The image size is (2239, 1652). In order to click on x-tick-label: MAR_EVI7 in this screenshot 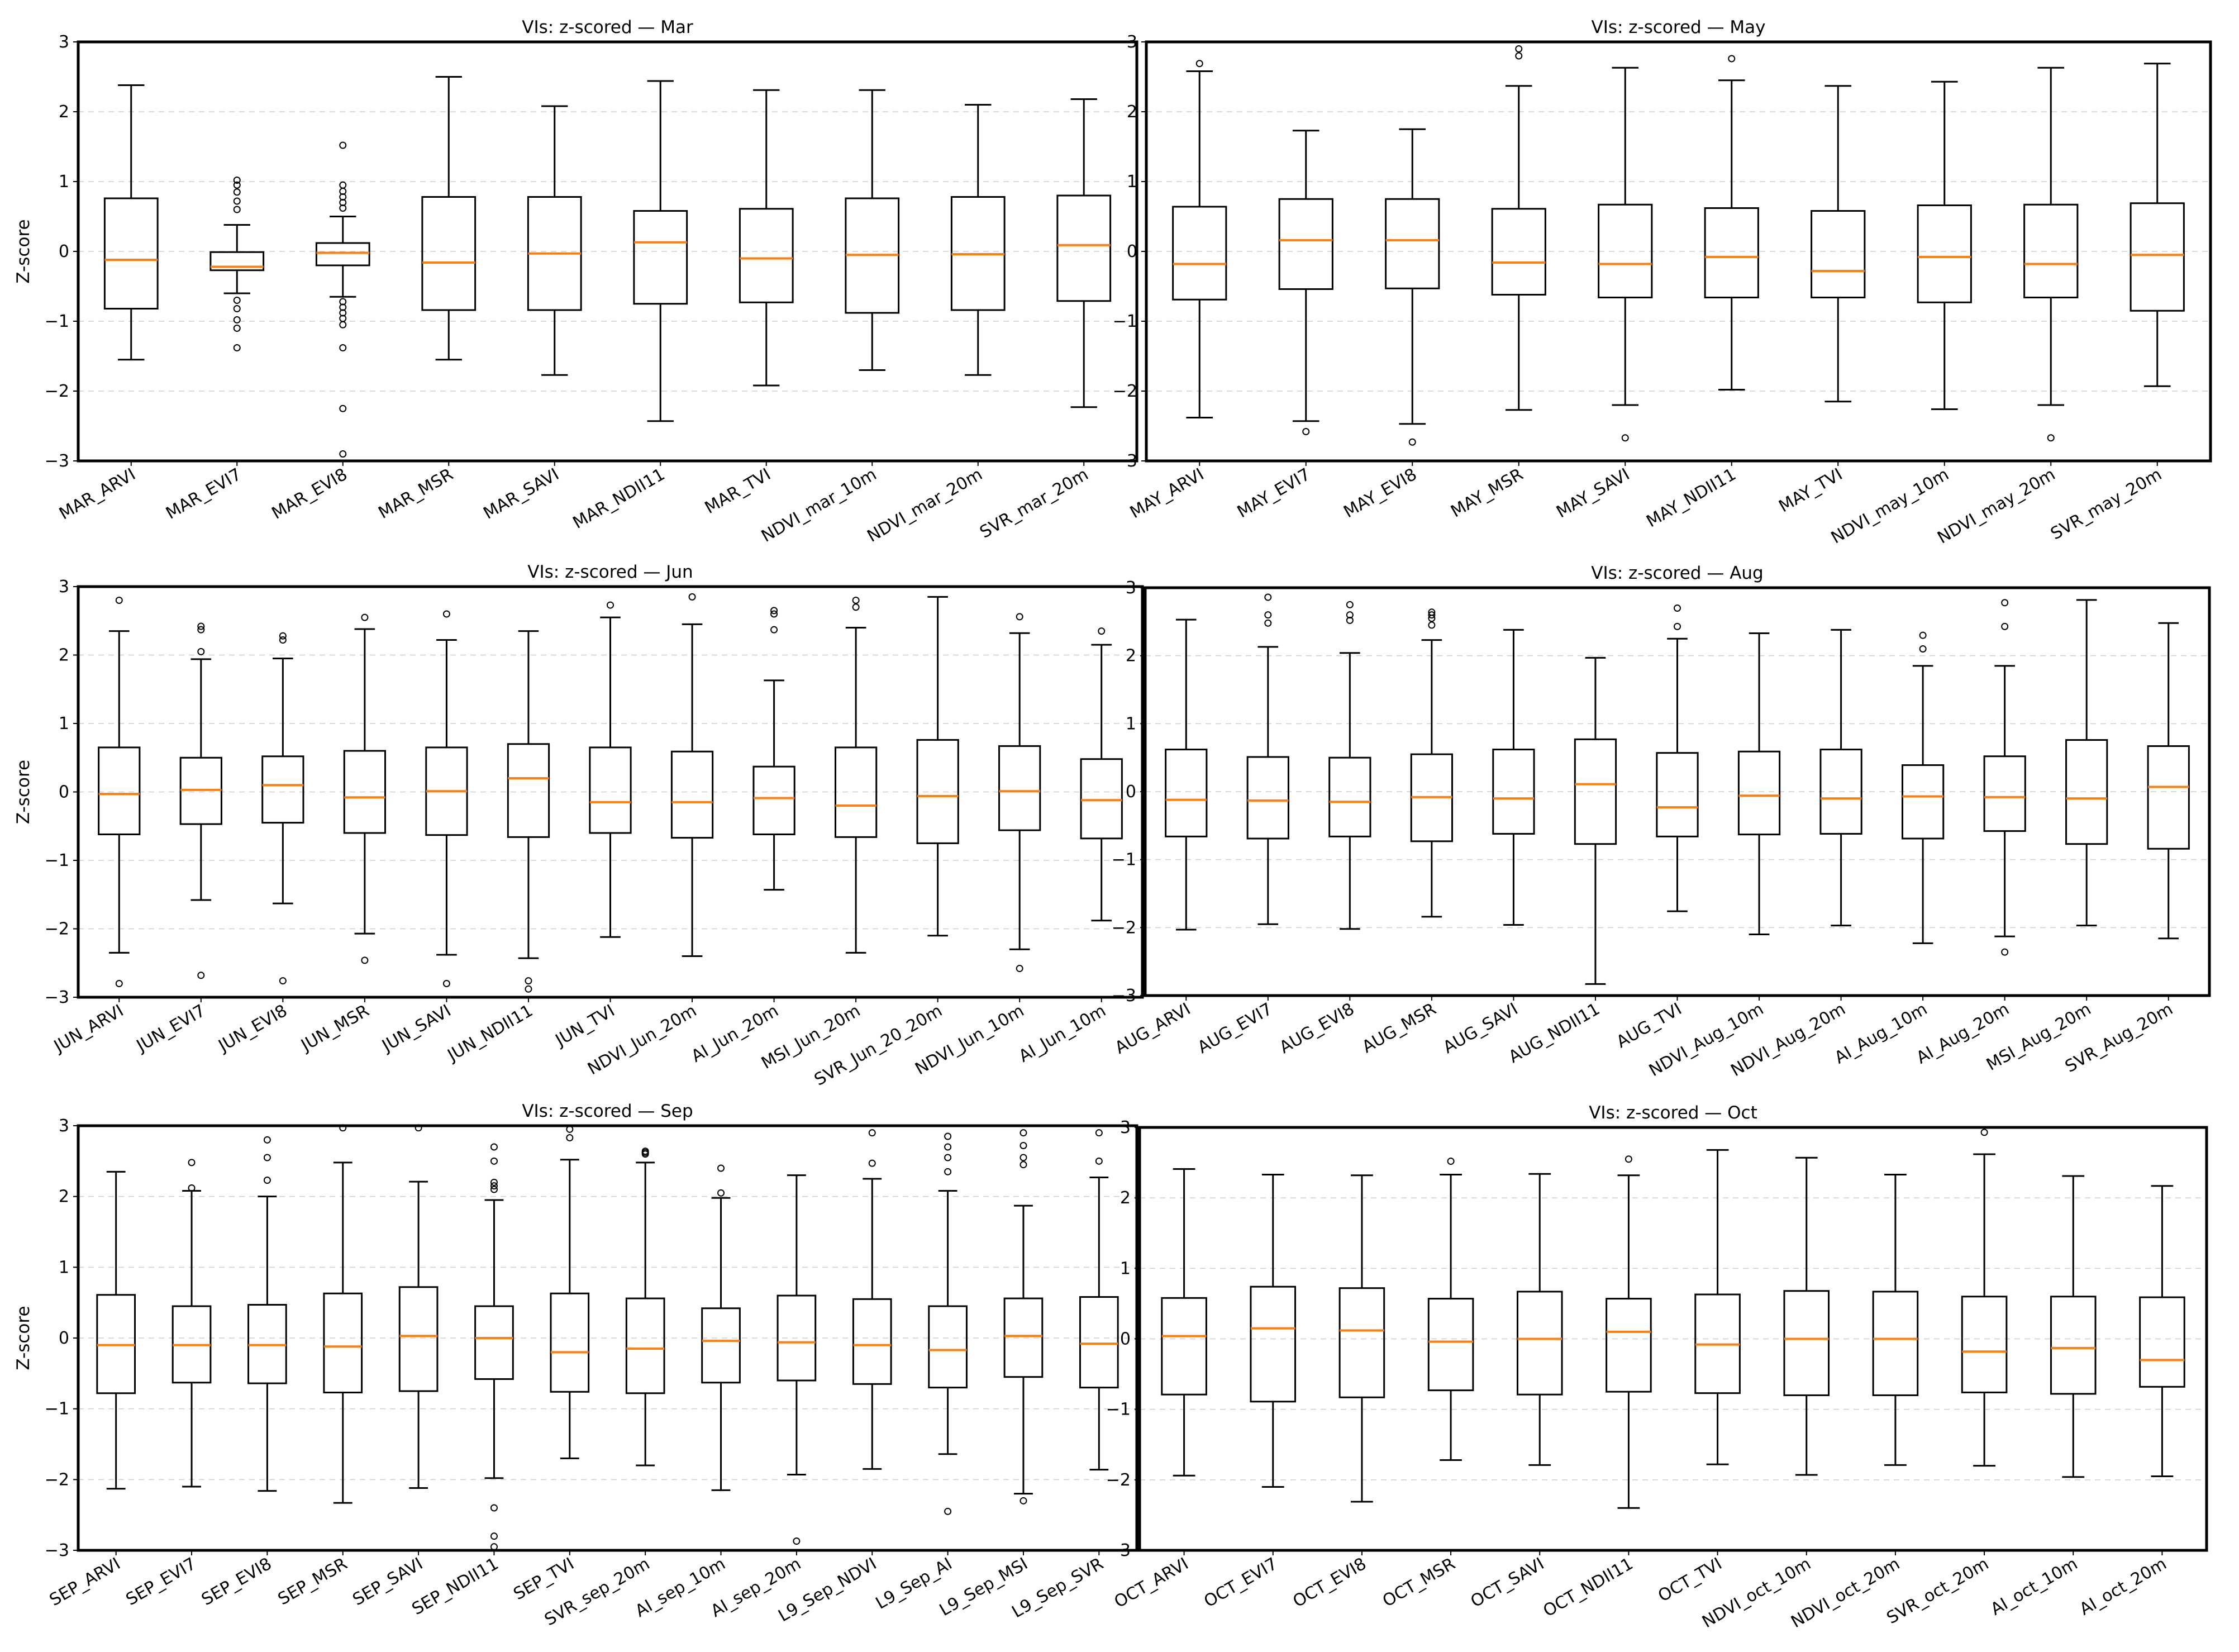, I will do `click(204, 494)`.